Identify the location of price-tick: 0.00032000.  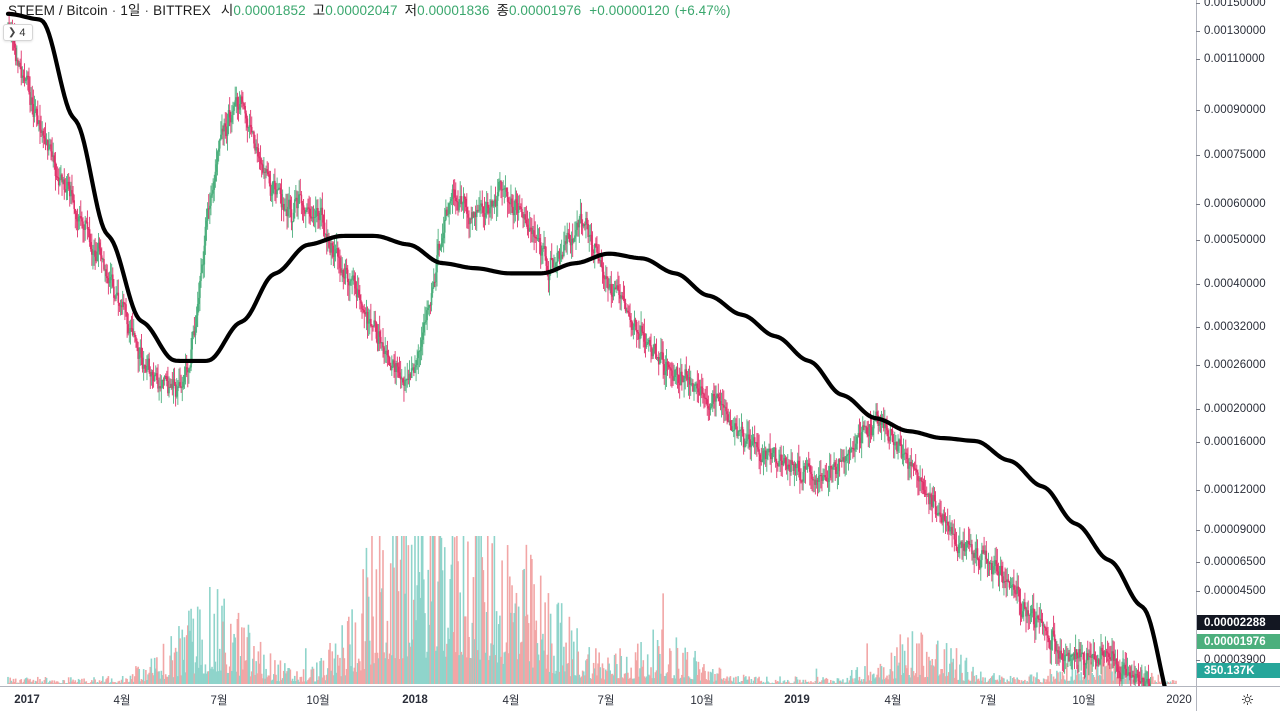
(1238, 327).